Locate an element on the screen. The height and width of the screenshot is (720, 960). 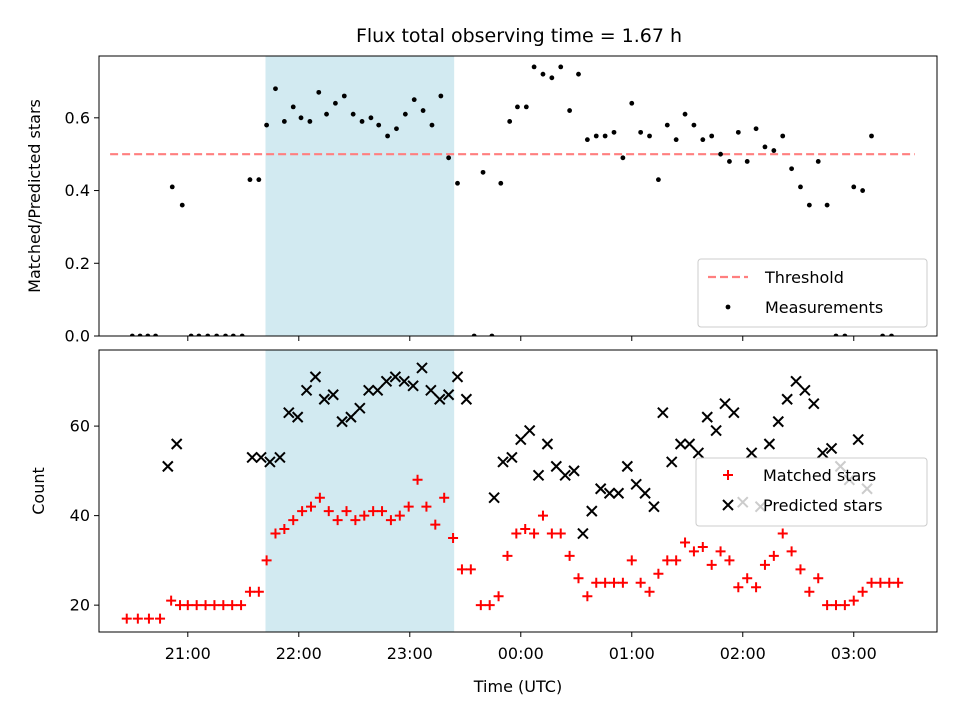
top-y-tick-label: 0.0 is located at coordinates (77, 336).